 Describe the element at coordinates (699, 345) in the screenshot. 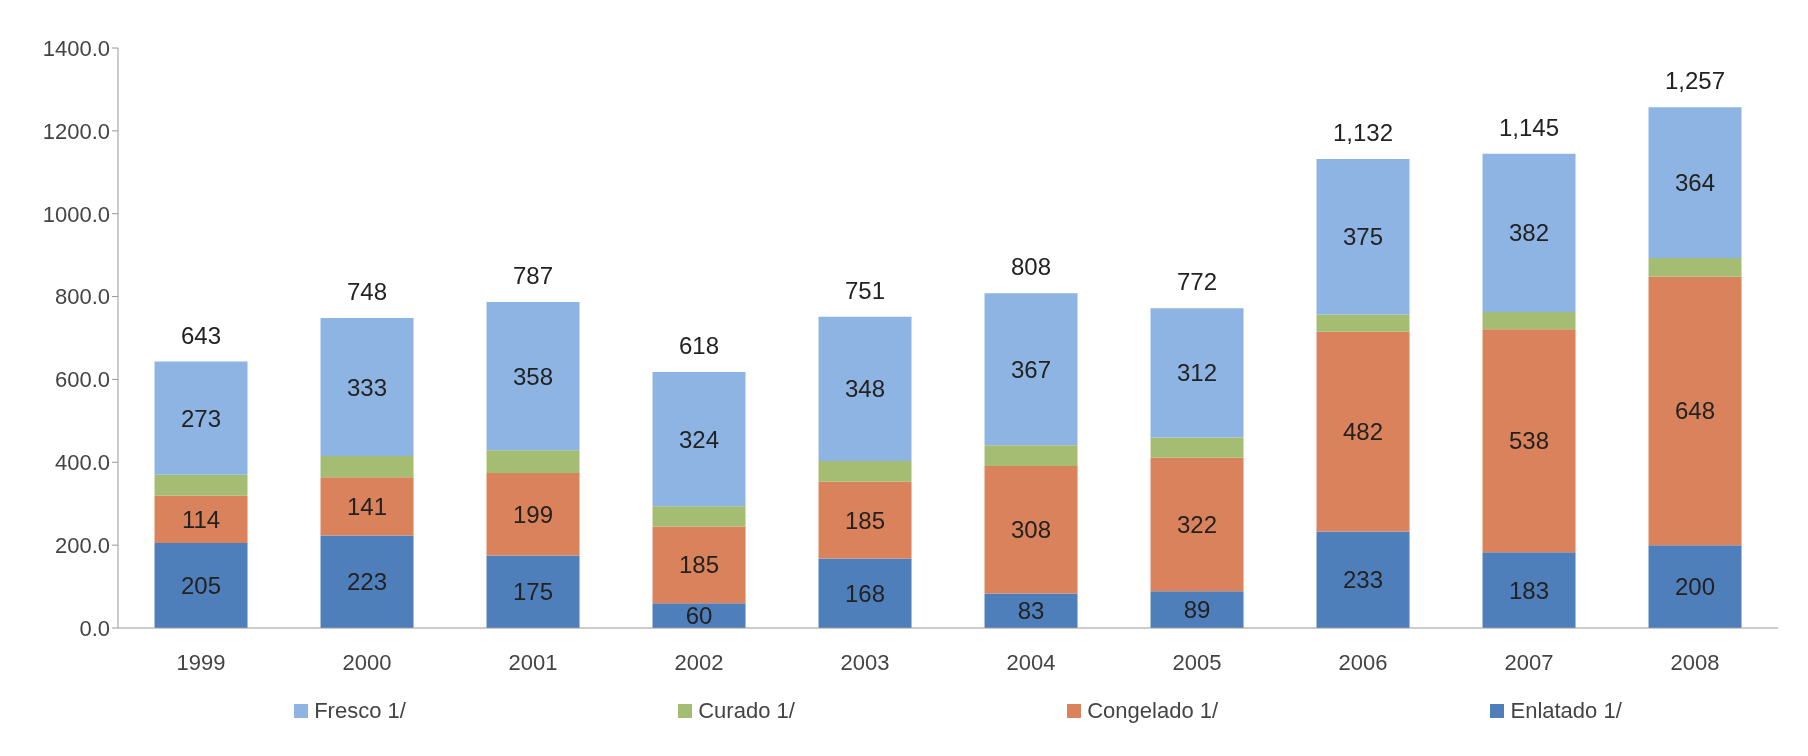

I see `total-label: 618` at that location.